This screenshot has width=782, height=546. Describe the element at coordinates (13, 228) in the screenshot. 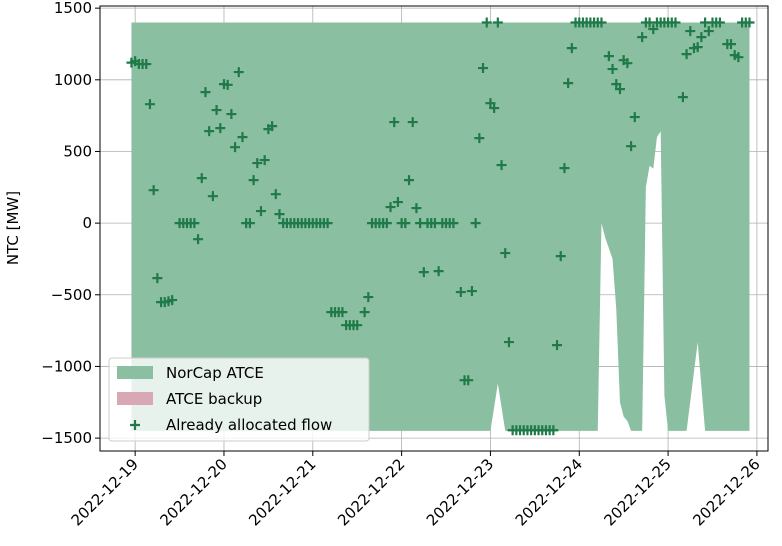

I see `y-axis-label: NTC [MW]` at that location.